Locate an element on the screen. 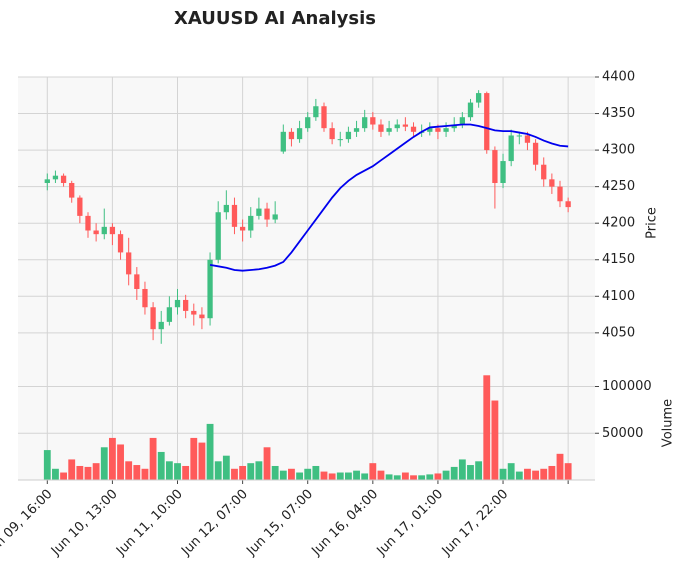 The width and height of the screenshot is (686, 578). volume-axis-title: Volume is located at coordinates (668, 423).